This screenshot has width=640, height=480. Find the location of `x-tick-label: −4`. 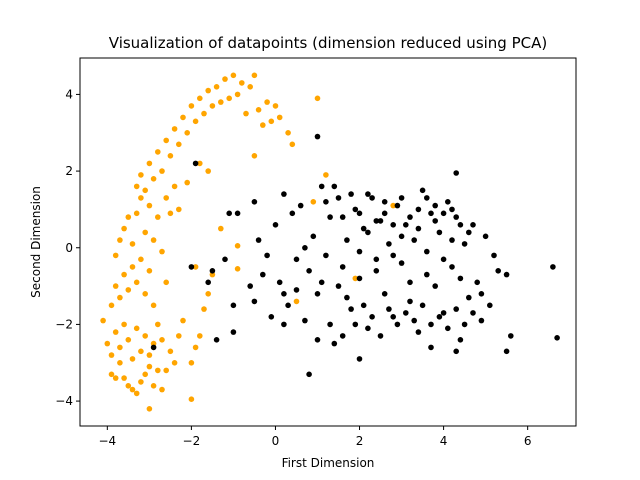

x-tick-label: −4 is located at coordinates (107, 441).